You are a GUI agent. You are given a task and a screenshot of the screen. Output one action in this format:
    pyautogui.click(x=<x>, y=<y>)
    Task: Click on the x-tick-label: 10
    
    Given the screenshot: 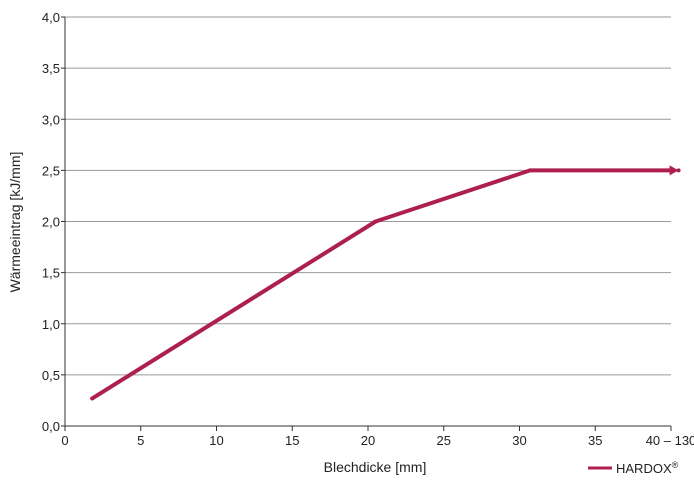 What is the action you would take?
    pyautogui.click(x=216, y=440)
    